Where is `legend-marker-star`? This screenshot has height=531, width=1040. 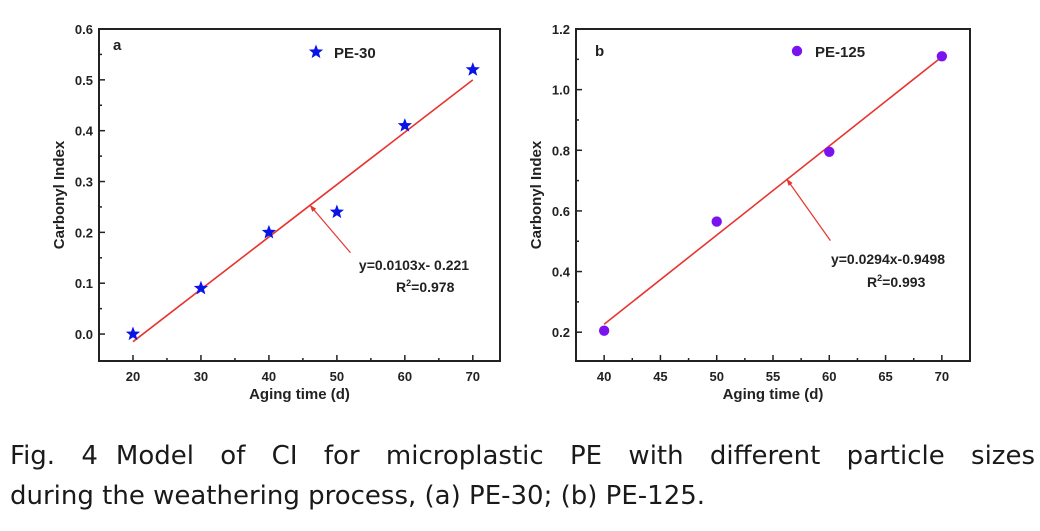 legend-marker-star is located at coordinates (316, 51).